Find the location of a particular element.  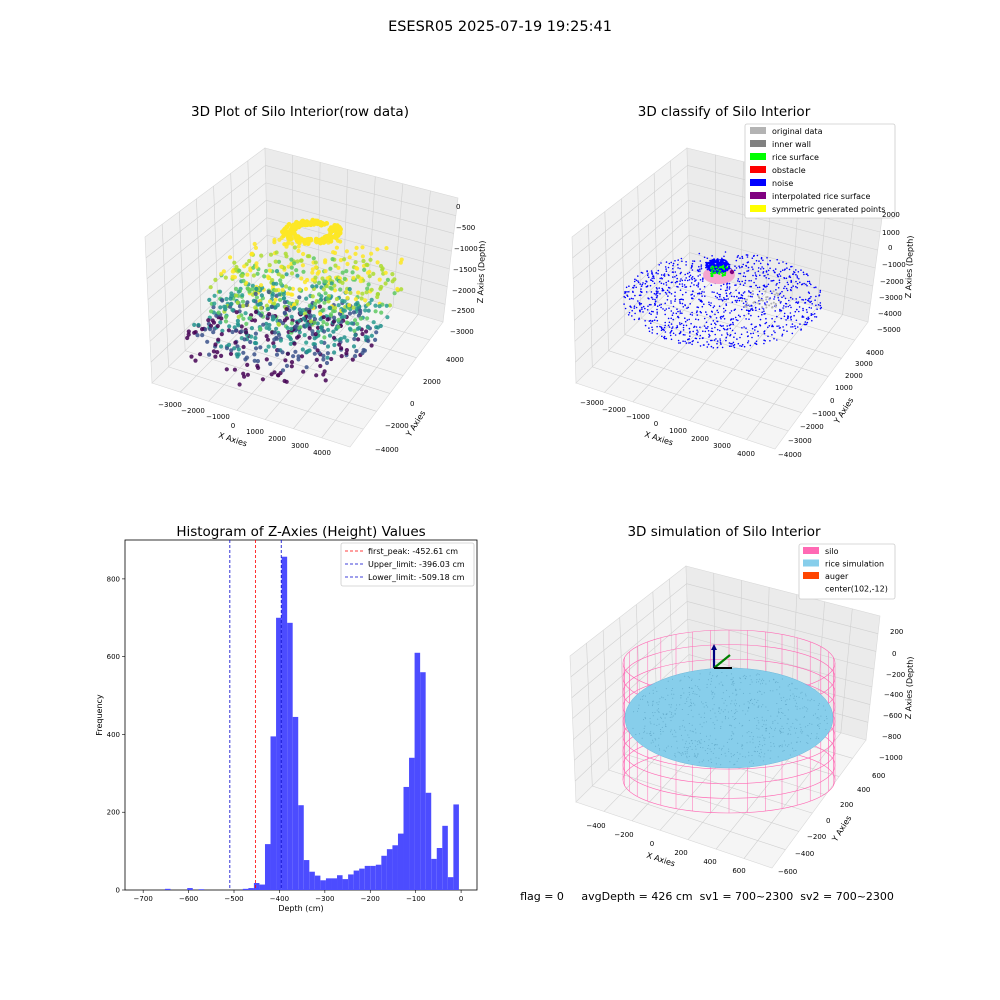

classify-xtick: −3000 is located at coordinates (592, 403).